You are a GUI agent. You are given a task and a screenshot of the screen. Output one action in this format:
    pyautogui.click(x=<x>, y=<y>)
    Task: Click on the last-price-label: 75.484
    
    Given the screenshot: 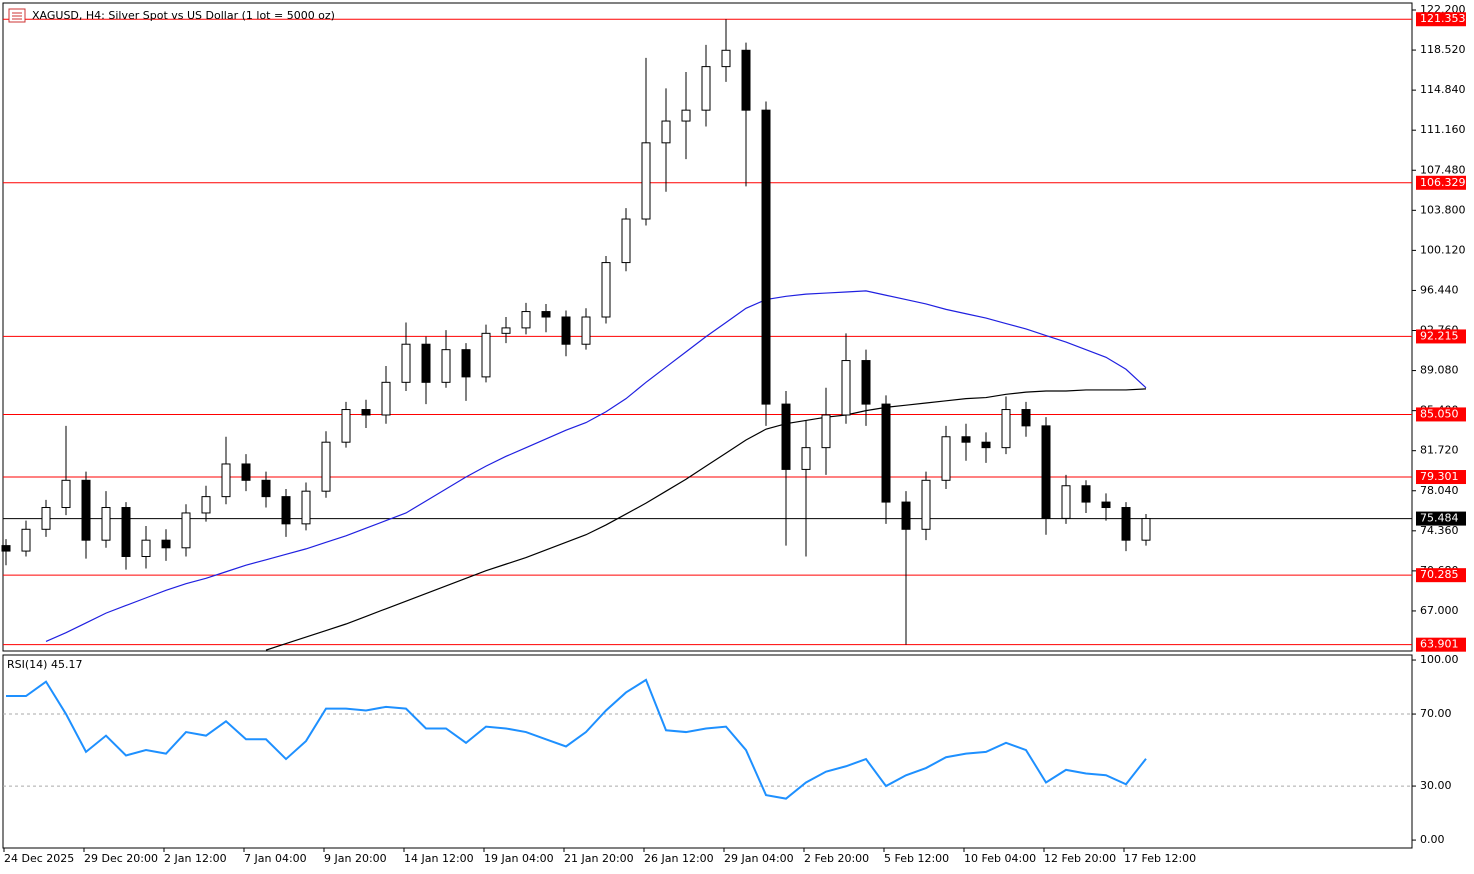 What is the action you would take?
    pyautogui.click(x=1439, y=518)
    